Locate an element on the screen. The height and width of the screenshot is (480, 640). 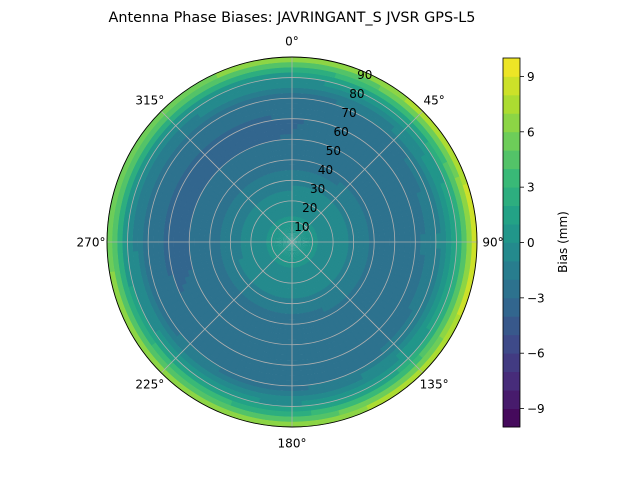
colorbar-label: Bias (mm) is located at coordinates (563, 242).